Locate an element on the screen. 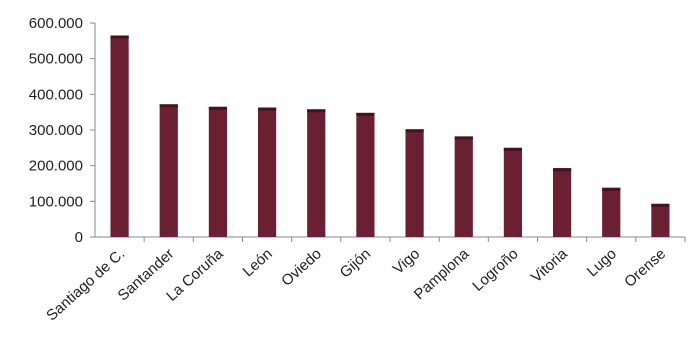  y-tick-label: 300.000 is located at coordinates (56, 130).